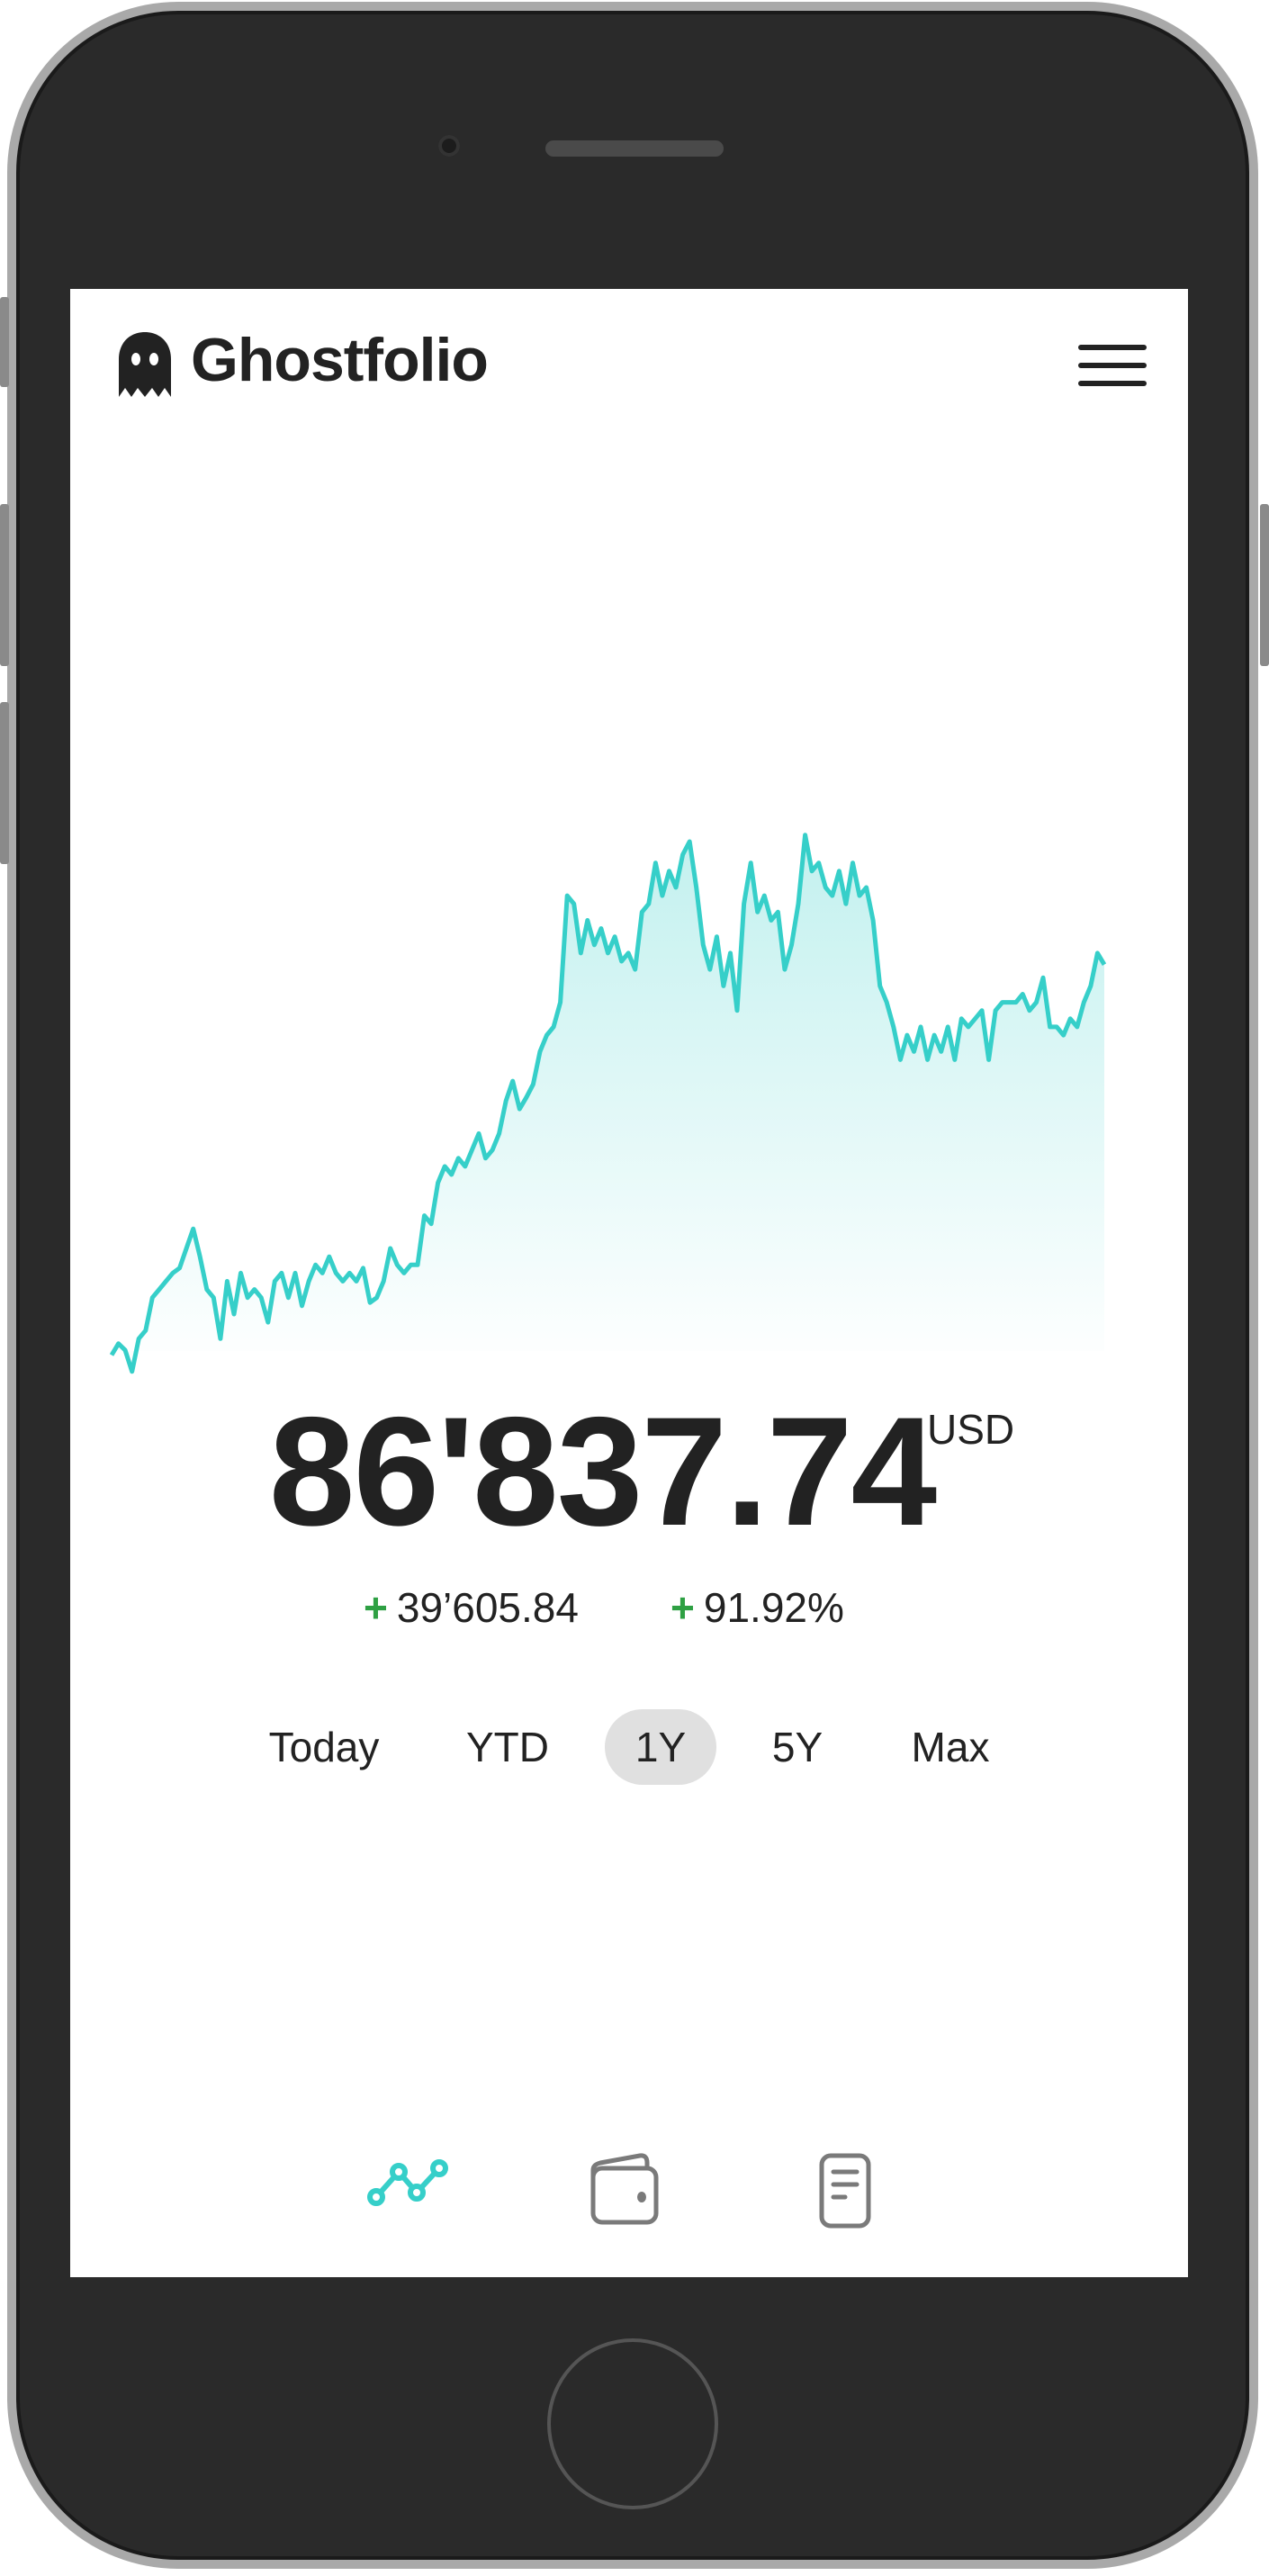 The height and width of the screenshot is (2576, 1269). Describe the element at coordinates (4, 342) in the screenshot. I see `mute-switch` at that location.